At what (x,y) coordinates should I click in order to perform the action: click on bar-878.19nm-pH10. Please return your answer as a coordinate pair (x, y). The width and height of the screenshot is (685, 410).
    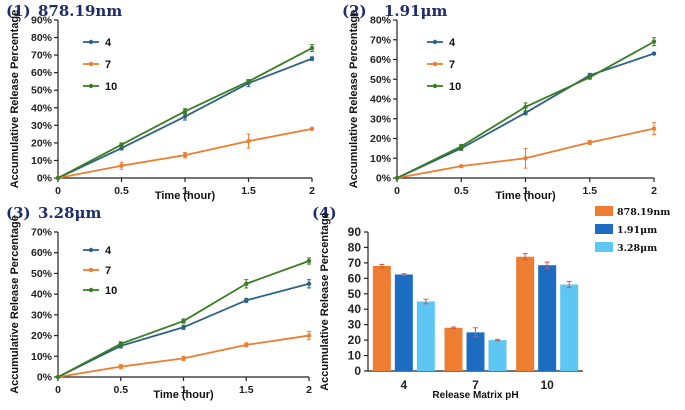
    Looking at the image, I should click on (525, 313).